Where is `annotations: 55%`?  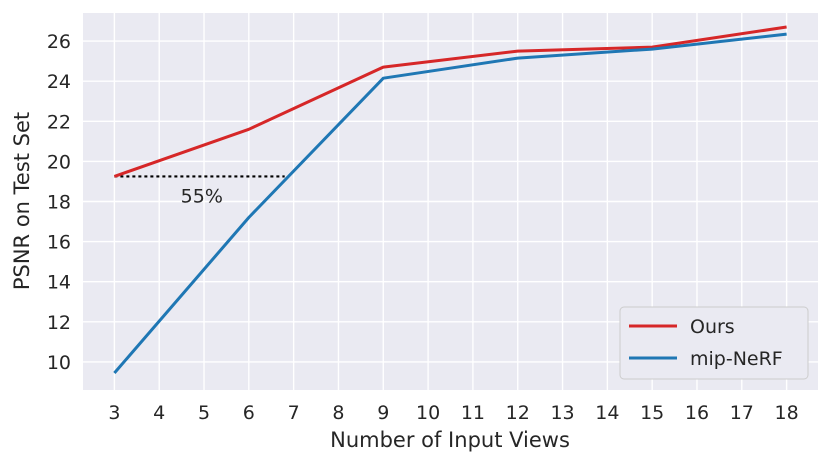 annotations: 55% is located at coordinates (199, 191).